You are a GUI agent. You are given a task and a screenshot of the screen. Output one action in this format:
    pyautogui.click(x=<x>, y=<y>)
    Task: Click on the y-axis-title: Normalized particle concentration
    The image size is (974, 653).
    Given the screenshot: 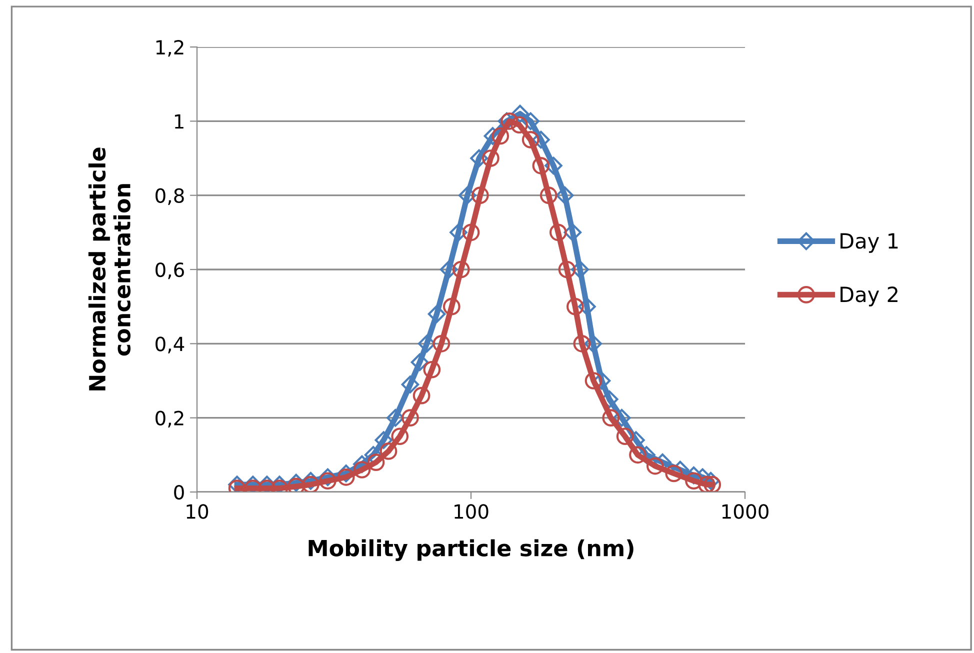 What is the action you would take?
    pyautogui.click(x=109, y=269)
    